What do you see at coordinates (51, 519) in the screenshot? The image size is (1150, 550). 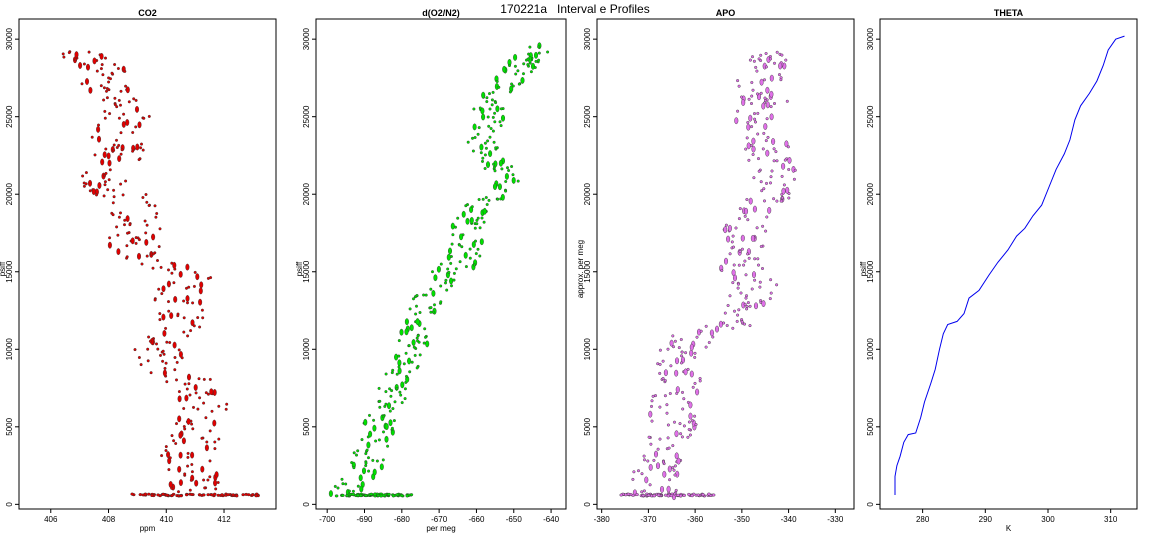 I see `x-tick-label: 406` at bounding box center [51, 519].